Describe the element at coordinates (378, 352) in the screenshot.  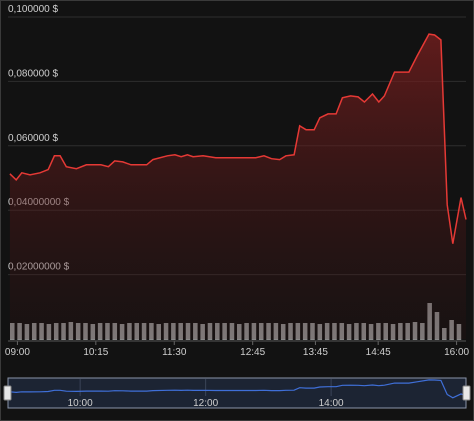
I see `x-tick-label: 14:45` at that location.